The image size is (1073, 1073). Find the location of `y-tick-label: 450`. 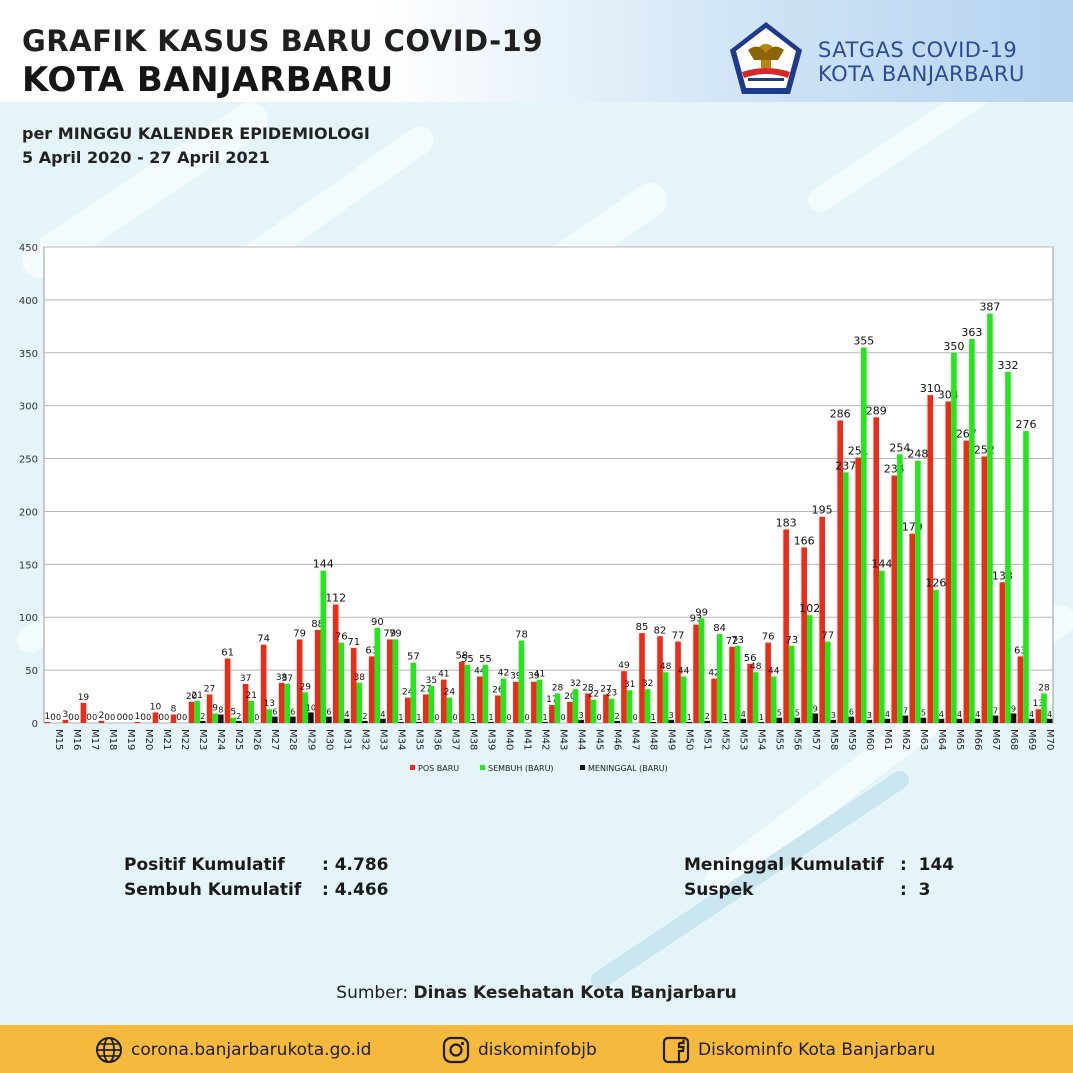

y-tick-label: 450 is located at coordinates (28, 248).